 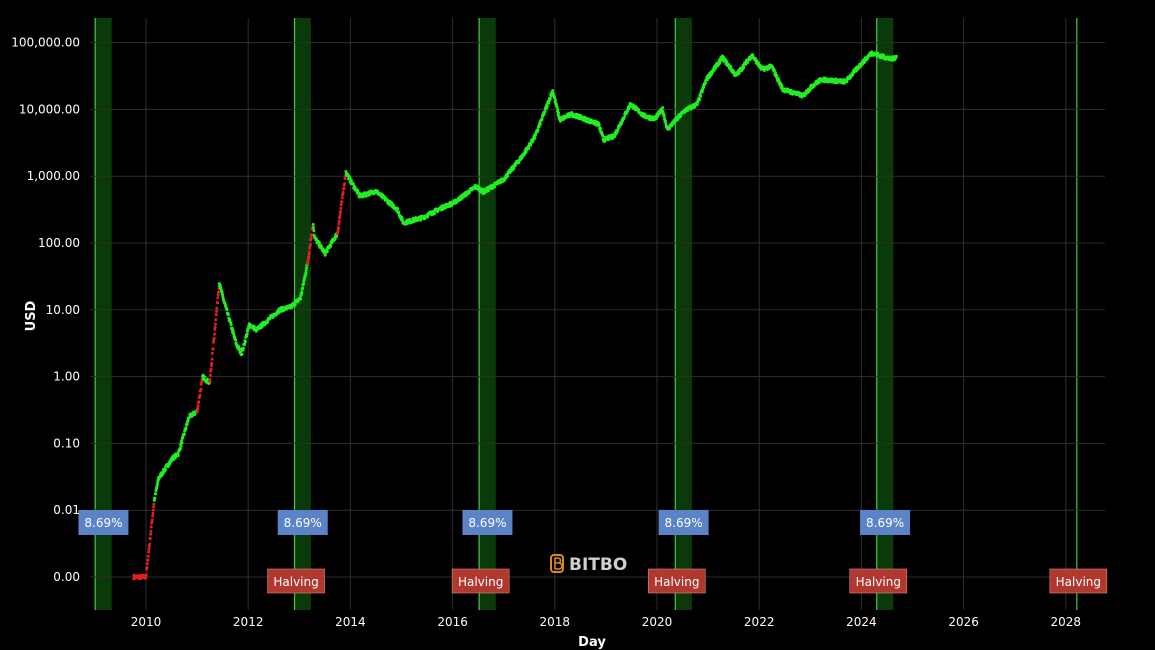 I want to click on x-tick-label: 2012, so click(x=248, y=622).